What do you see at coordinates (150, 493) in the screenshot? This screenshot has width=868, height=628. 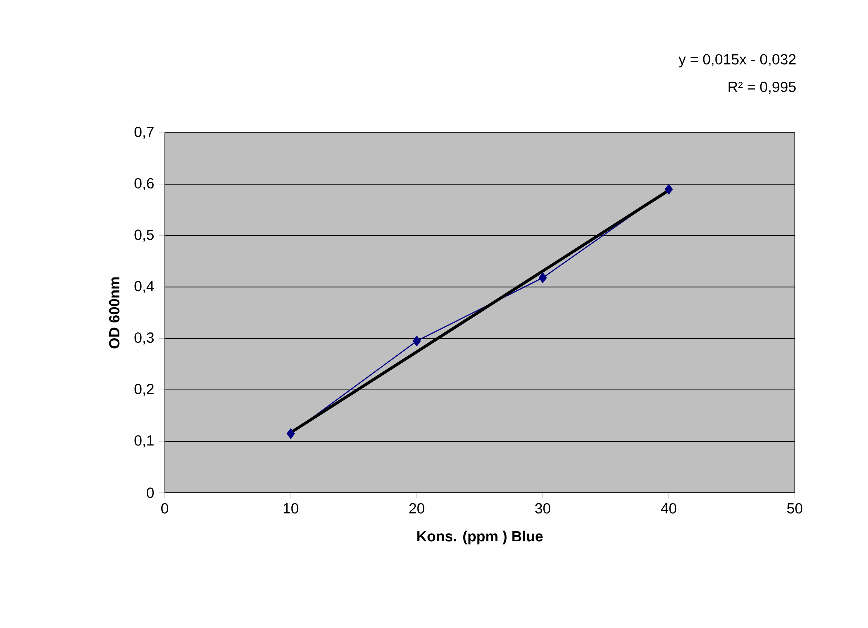 I see `y-tick-label: 0` at bounding box center [150, 493].